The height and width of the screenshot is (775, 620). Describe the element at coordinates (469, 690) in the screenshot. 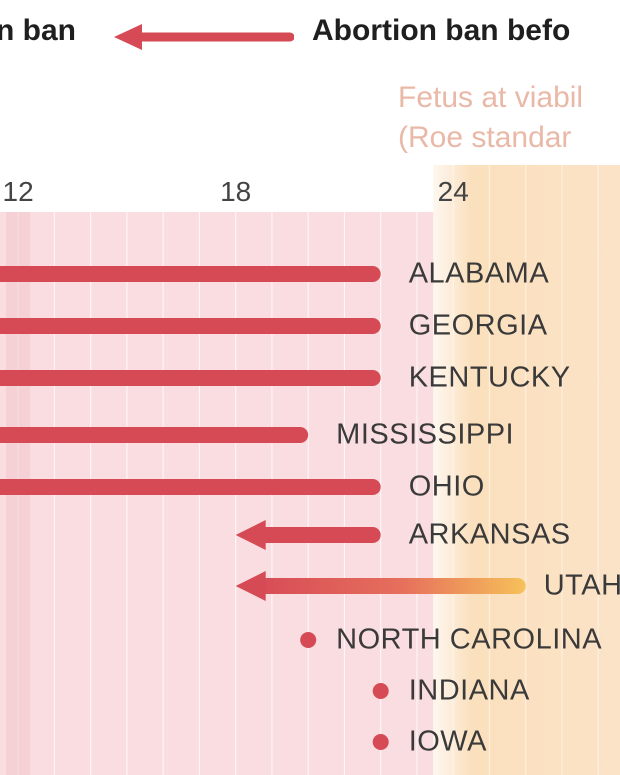

I see `state-label: INDIANA` at that location.